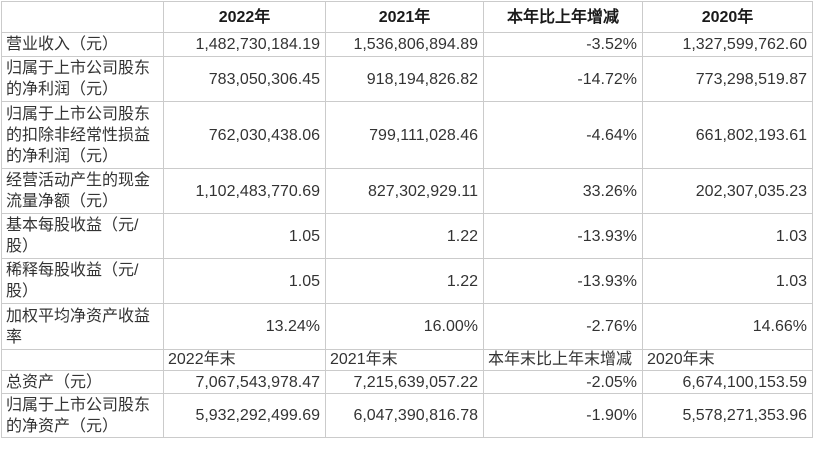  I want to click on subheader-corner-cell, so click(82, 360).